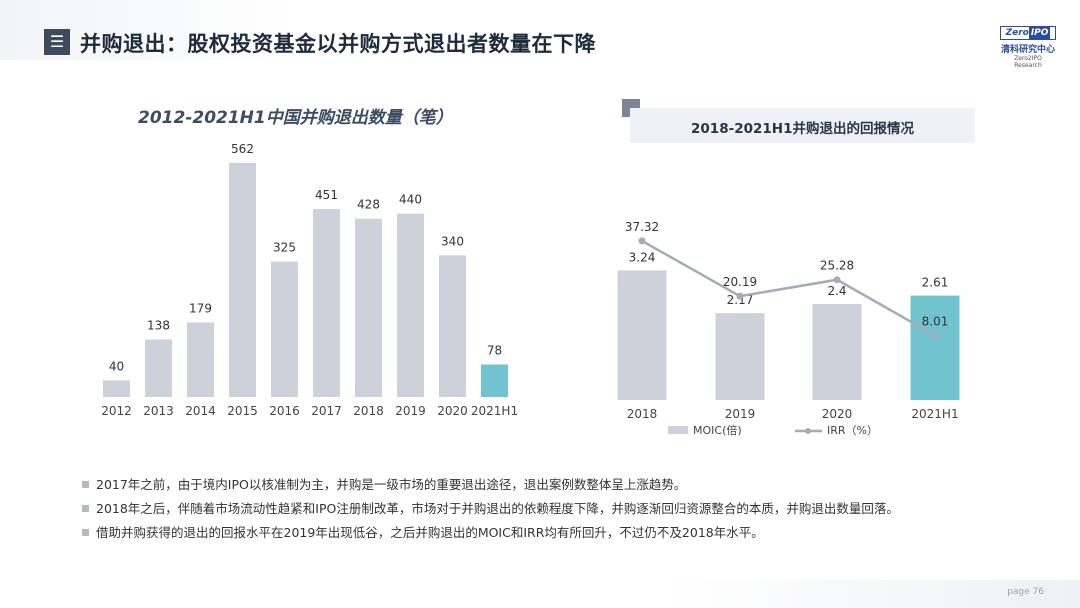 This screenshot has width=1080, height=608. Describe the element at coordinates (452, 241) in the screenshot. I see `data-label: 340` at that location.